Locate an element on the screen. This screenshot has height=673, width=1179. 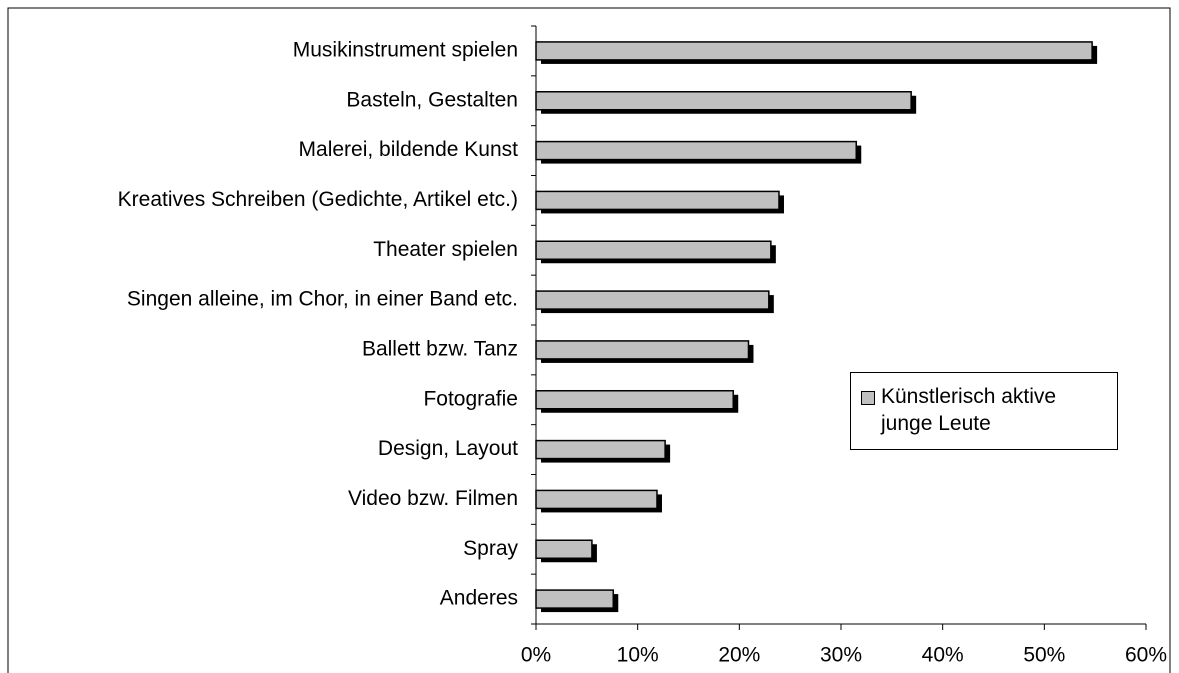
y-tick-label: Design, Layout is located at coordinates (448, 448).